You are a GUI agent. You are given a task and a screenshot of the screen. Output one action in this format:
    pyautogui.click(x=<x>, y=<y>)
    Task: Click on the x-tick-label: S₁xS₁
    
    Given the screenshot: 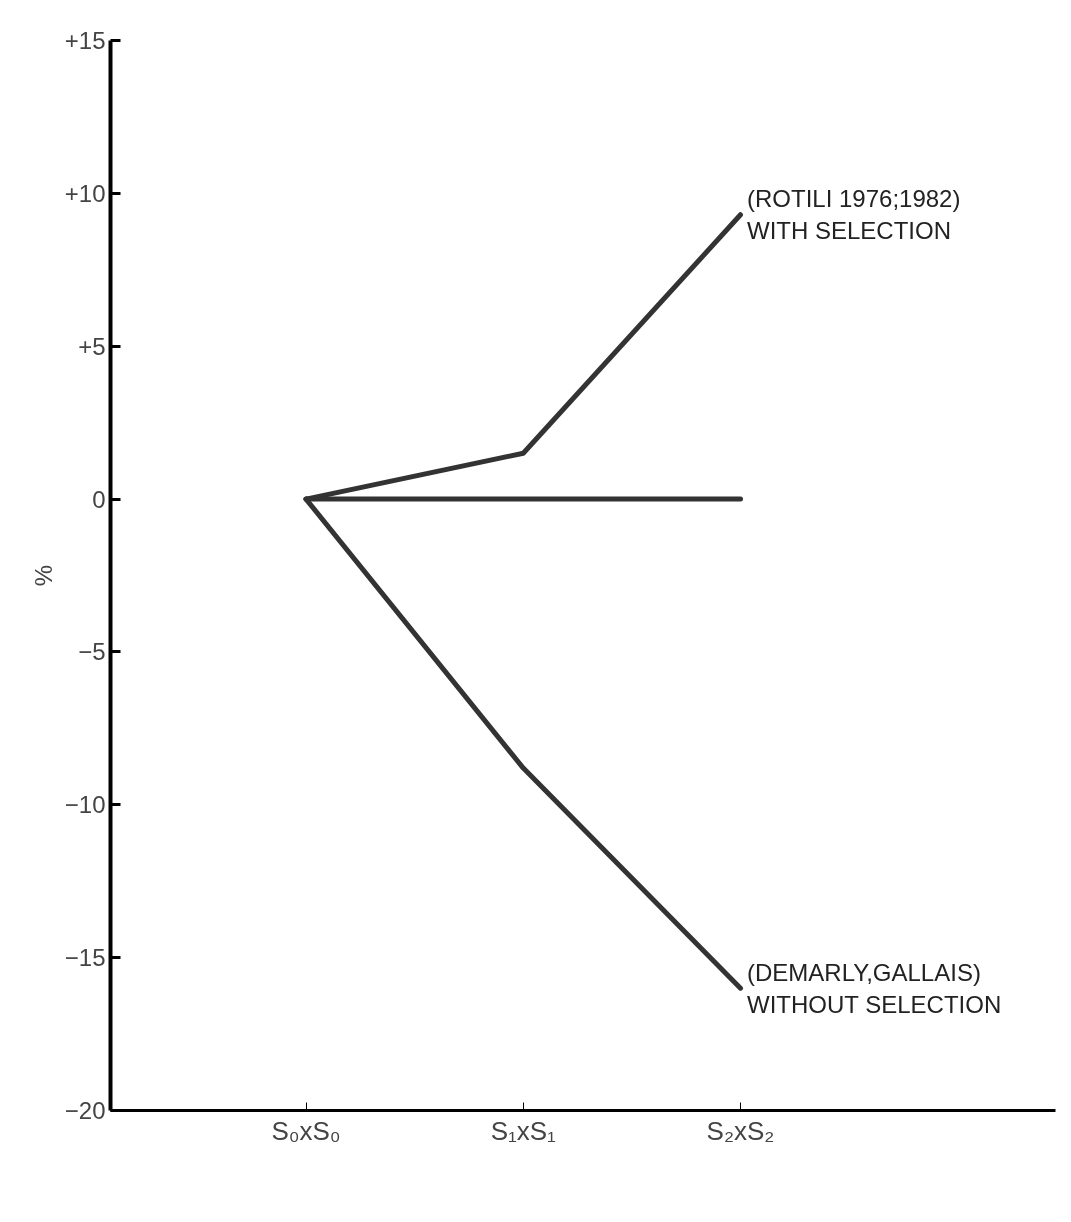 What is the action you would take?
    pyautogui.click(x=523, y=1130)
    